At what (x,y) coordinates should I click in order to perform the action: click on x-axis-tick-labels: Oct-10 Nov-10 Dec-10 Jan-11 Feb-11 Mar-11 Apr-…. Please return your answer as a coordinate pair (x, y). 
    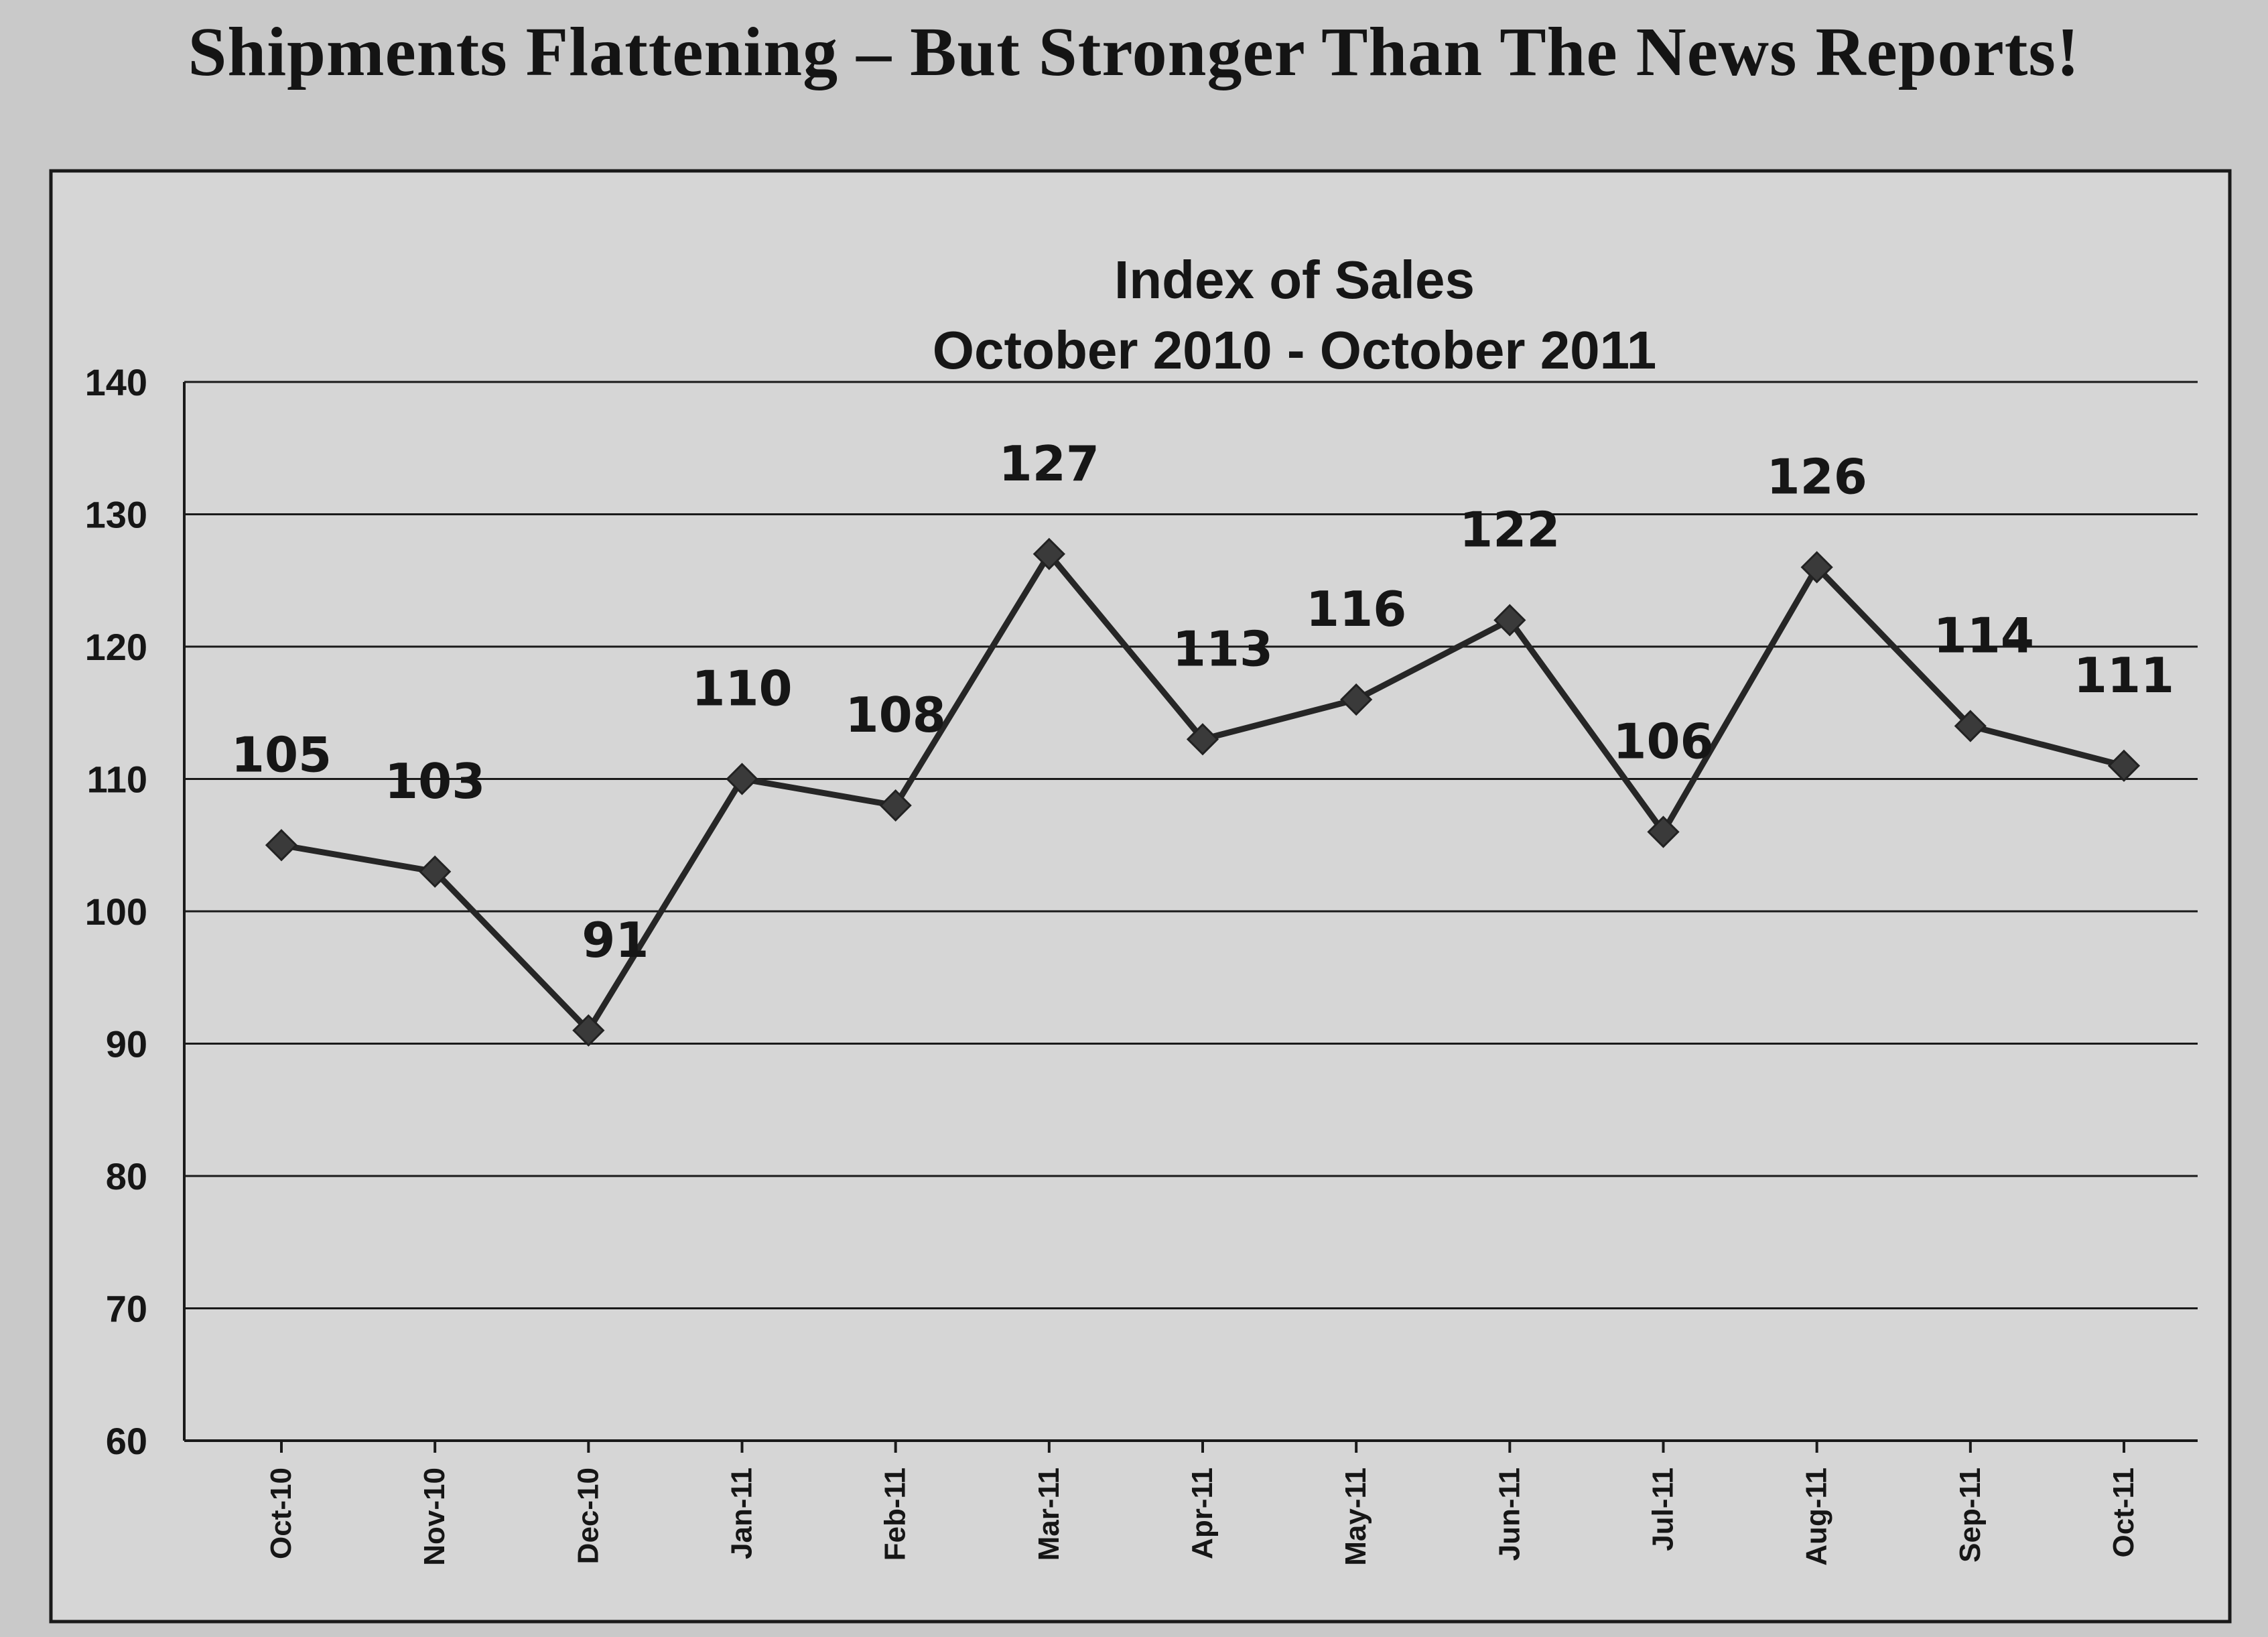
    Looking at the image, I should click on (1202, 1516).